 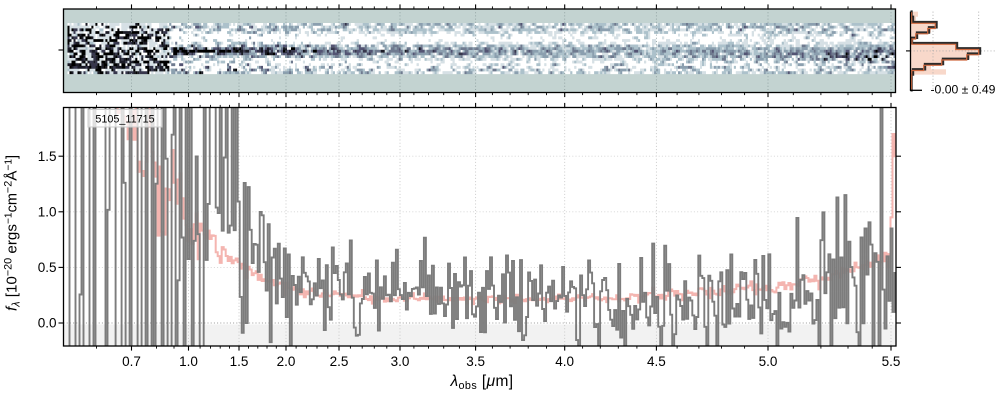 I want to click on svg-text: 0.5, so click(x=47, y=267).